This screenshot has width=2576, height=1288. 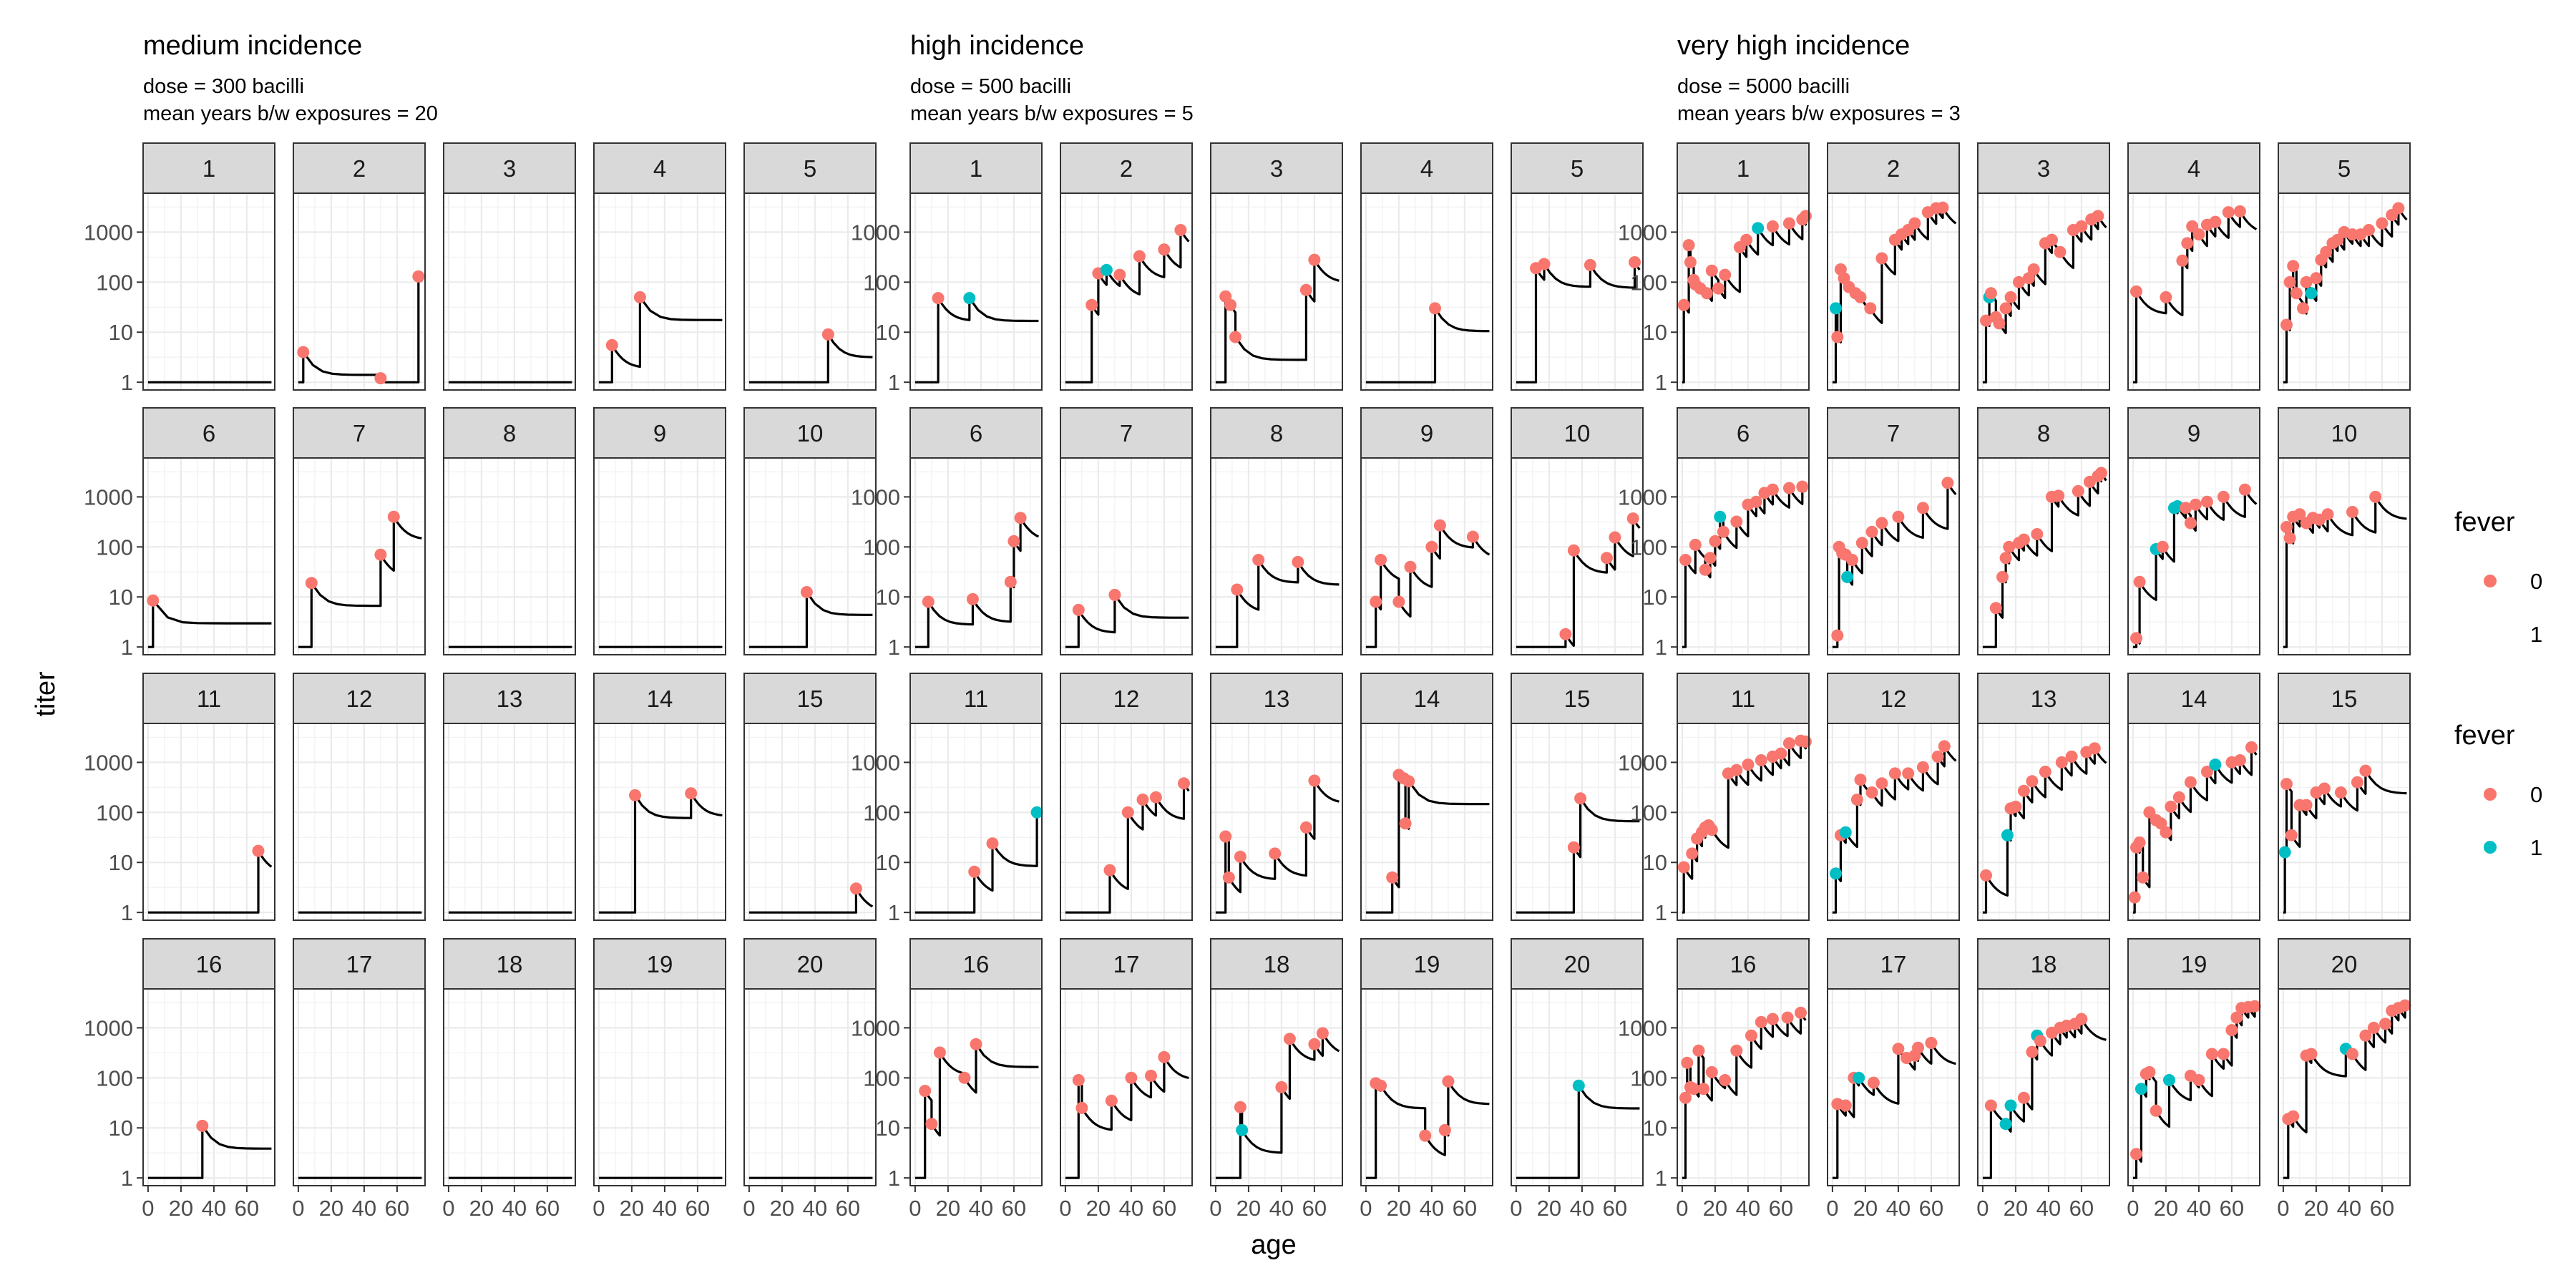 What do you see at coordinates (1577, 1079) in the screenshot?
I see `facet-panel: 20 0 20 40 60` at bounding box center [1577, 1079].